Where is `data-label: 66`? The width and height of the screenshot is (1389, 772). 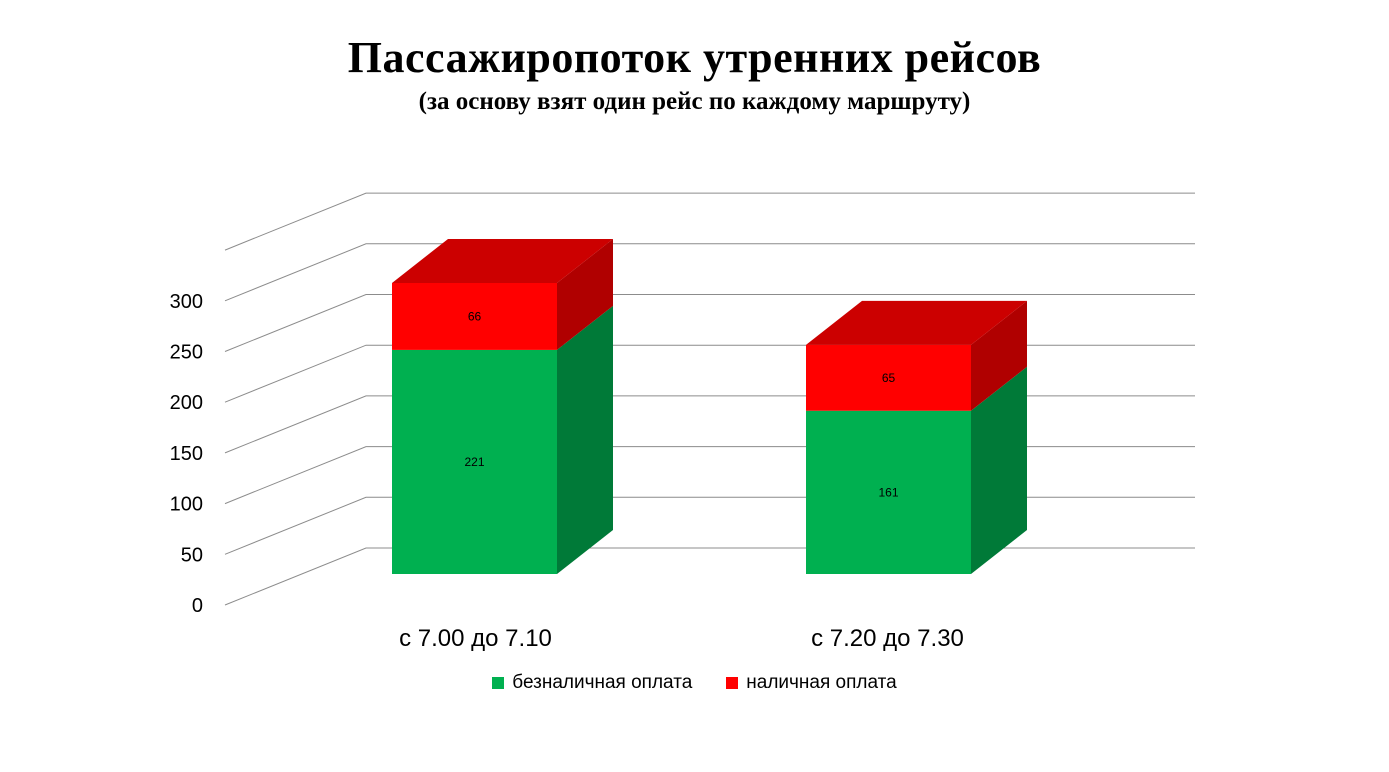
data-label: 66 is located at coordinates (475, 316).